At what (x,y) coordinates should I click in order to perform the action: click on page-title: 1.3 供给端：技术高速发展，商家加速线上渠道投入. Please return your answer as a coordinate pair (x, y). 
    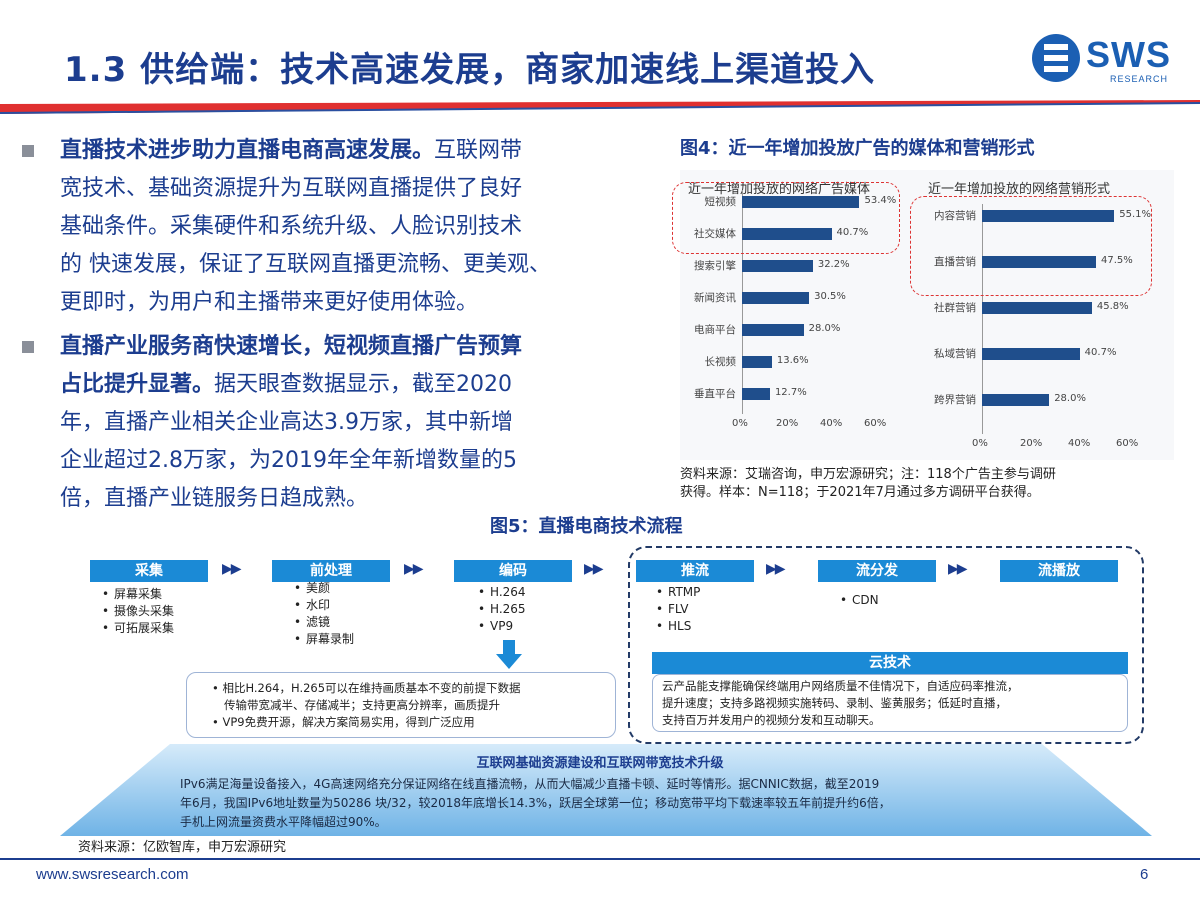
    Looking at the image, I should click on (470, 70).